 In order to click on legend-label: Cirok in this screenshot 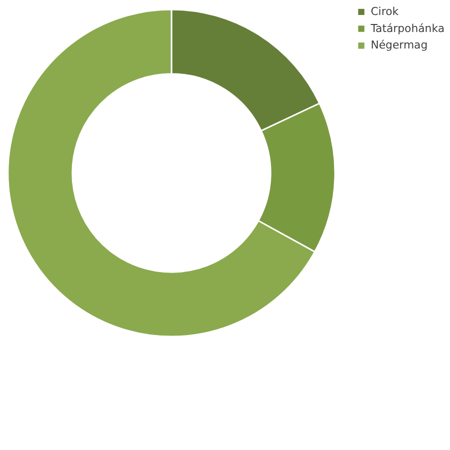, I will do `click(385, 11)`.